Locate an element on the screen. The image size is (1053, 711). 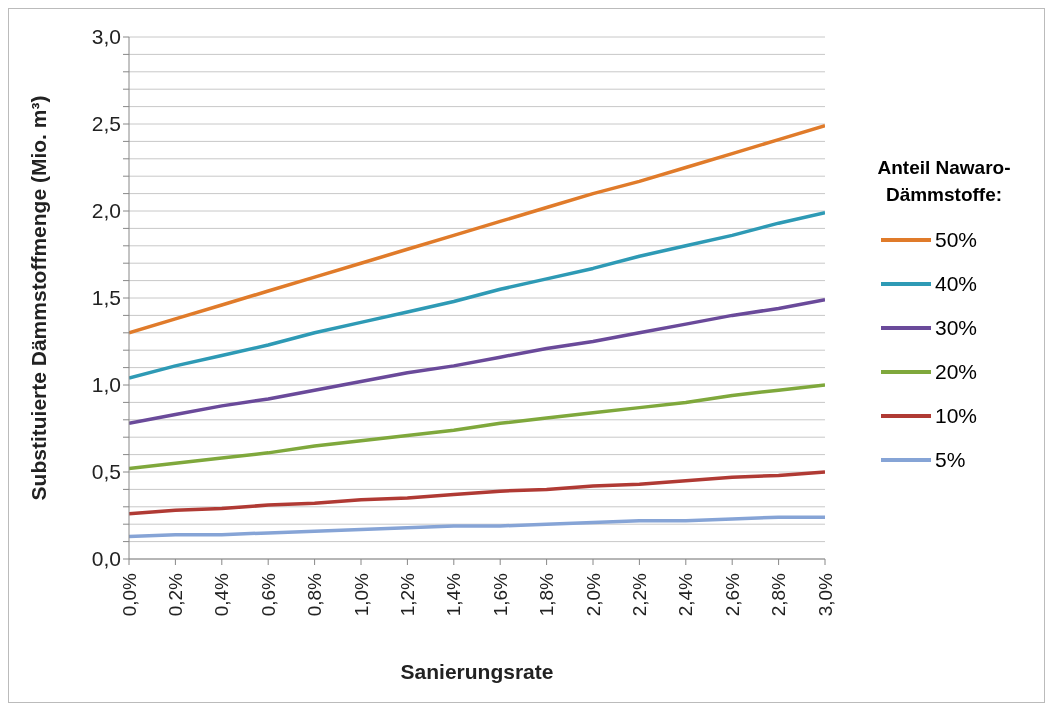
y-tick-label: 0,5 is located at coordinates (106, 472).